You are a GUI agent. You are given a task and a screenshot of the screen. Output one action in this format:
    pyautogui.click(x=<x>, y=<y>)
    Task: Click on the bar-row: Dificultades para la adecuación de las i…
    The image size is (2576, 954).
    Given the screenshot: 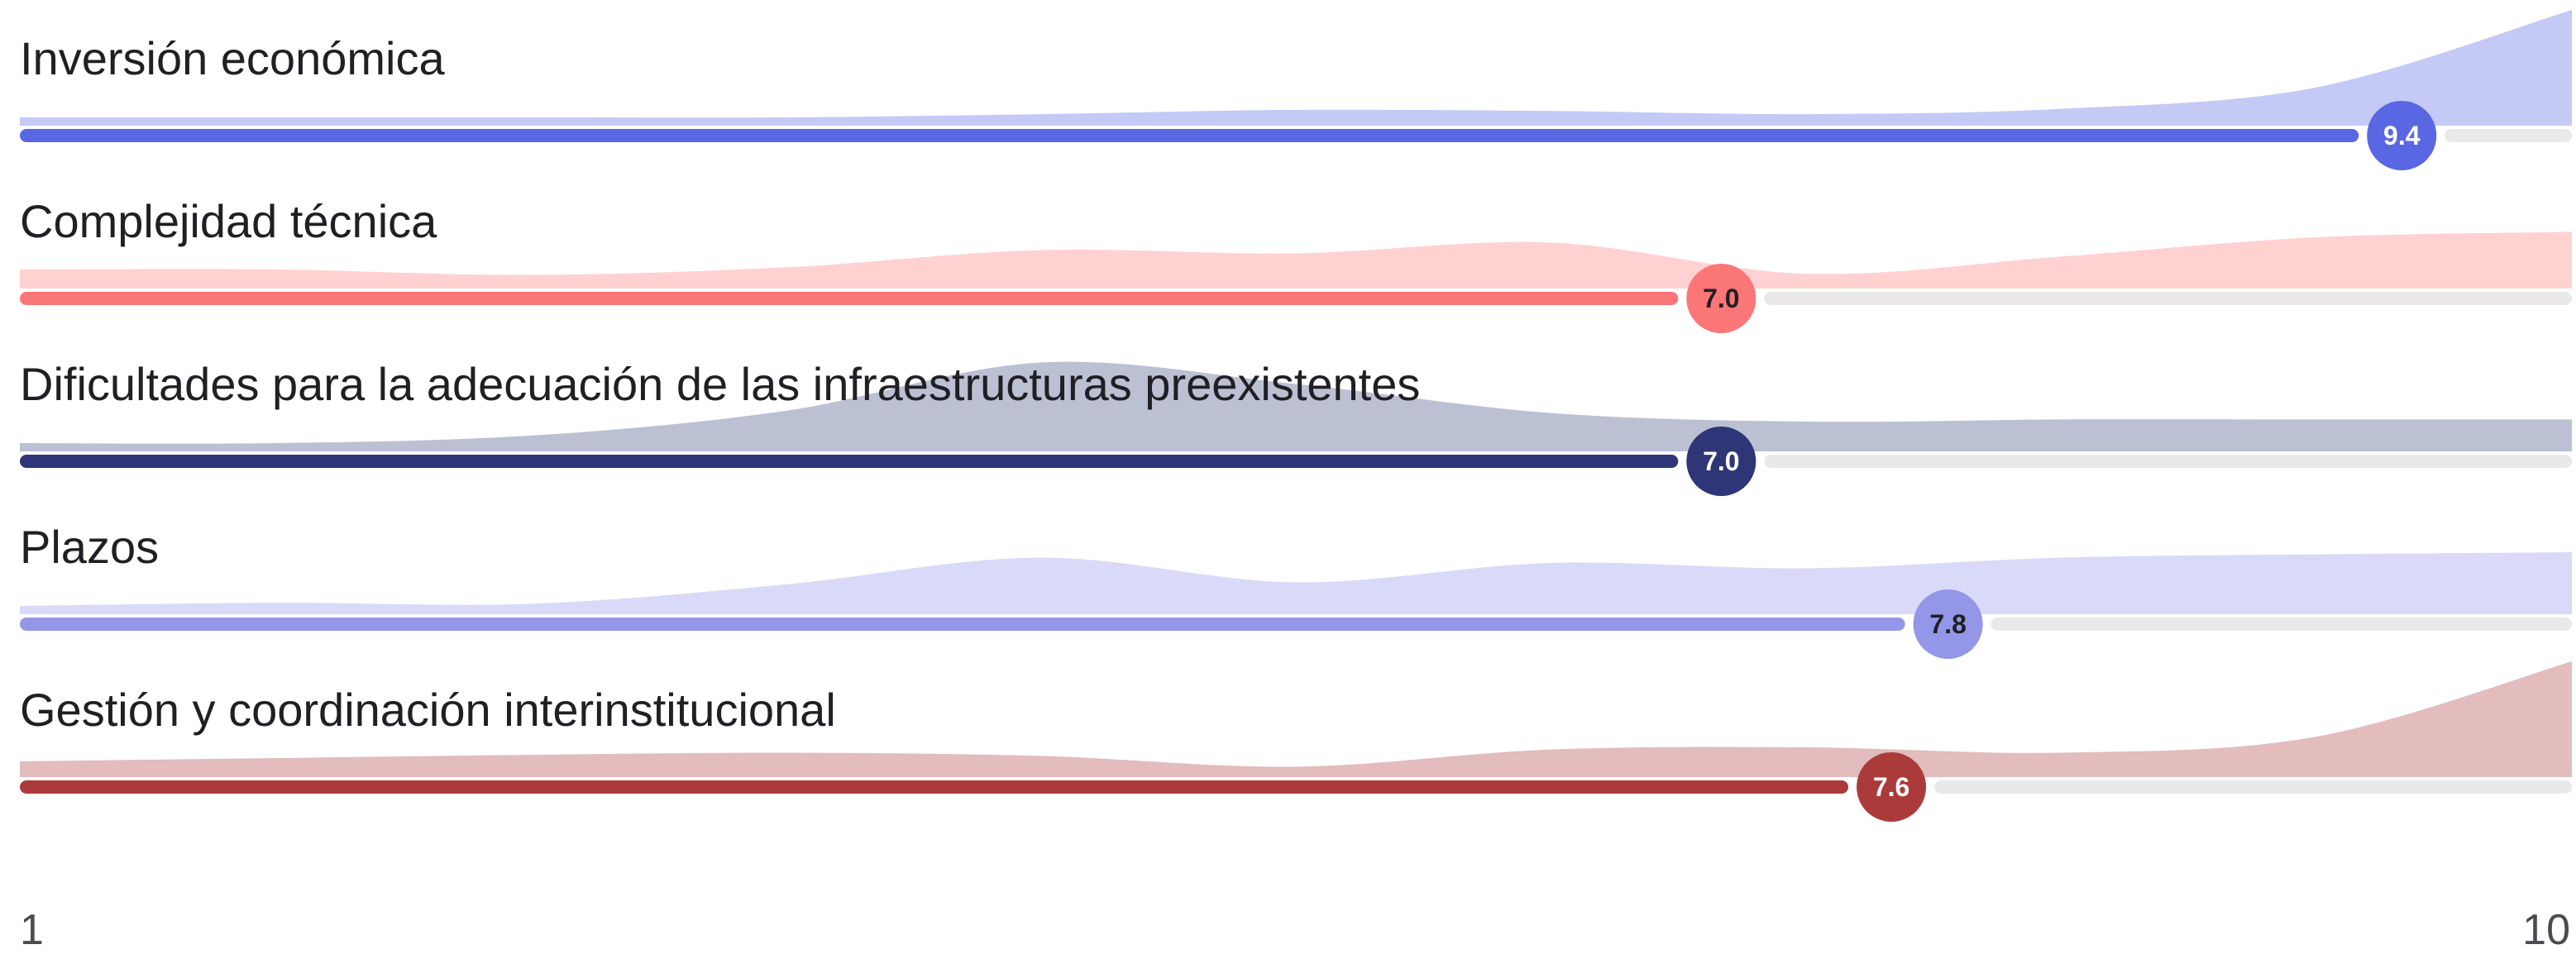 What is the action you would take?
    pyautogui.click(x=1296, y=427)
    